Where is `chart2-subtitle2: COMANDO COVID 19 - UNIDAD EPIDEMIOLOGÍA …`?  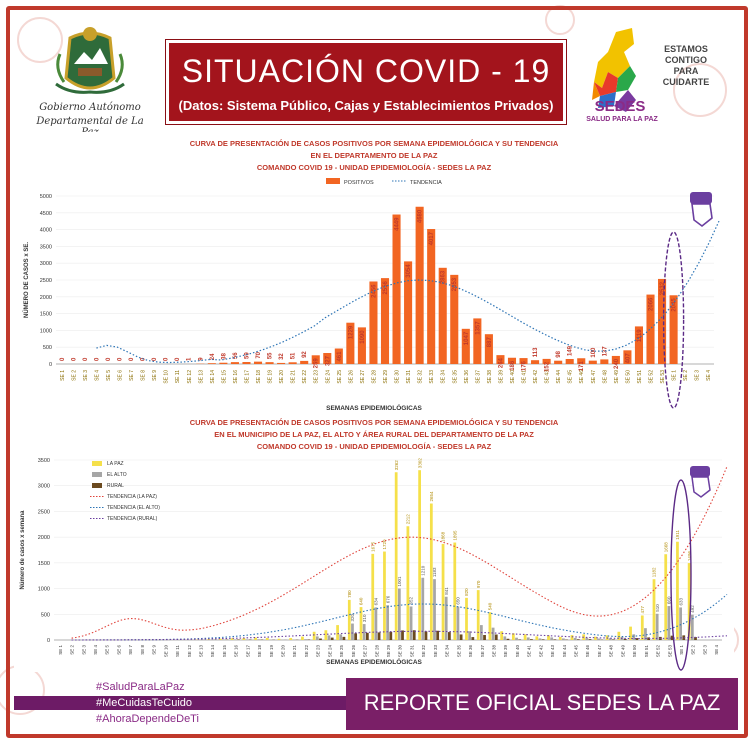 chart2-subtitle2: COMANDO COVID 19 - UNIDAD EPIDEMIOLOGÍA … is located at coordinates (374, 446).